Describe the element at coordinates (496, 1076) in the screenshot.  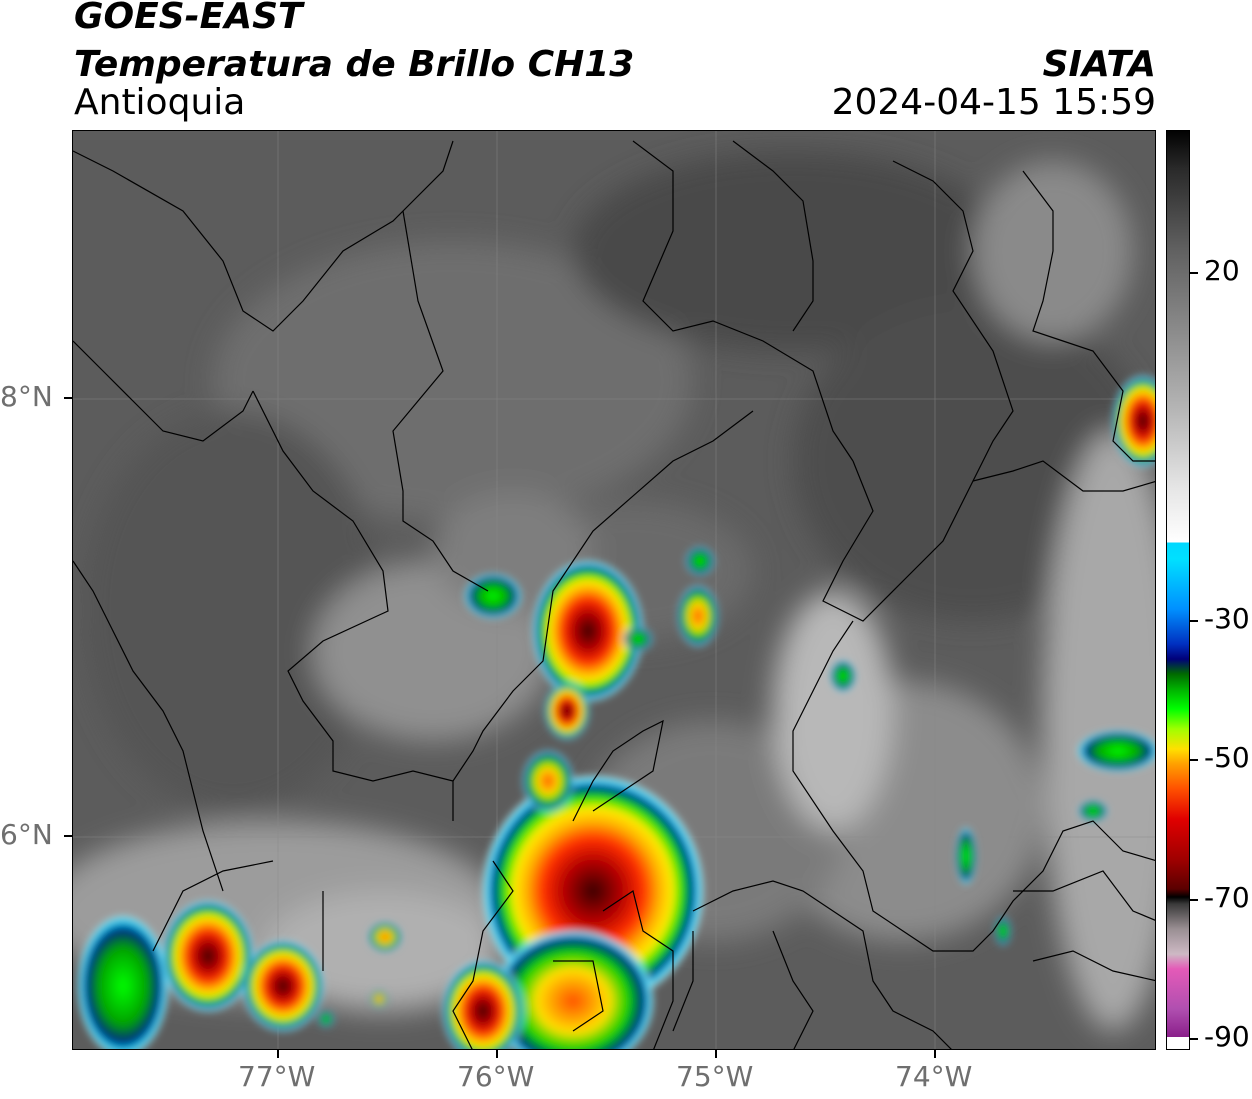
I see `x-axis-label: 76°W` at that location.